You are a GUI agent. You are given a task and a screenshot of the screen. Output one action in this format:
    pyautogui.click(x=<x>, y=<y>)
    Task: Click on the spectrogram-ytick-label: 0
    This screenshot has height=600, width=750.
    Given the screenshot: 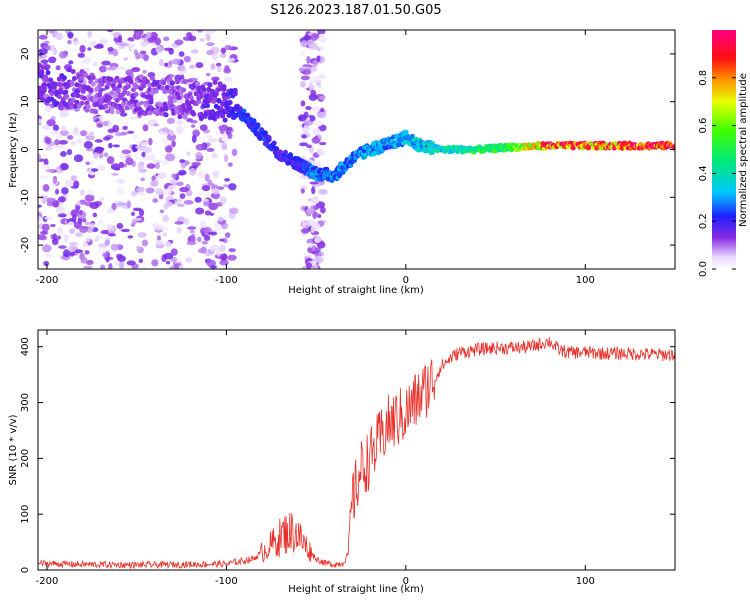 What is the action you would take?
    pyautogui.click(x=25, y=149)
    